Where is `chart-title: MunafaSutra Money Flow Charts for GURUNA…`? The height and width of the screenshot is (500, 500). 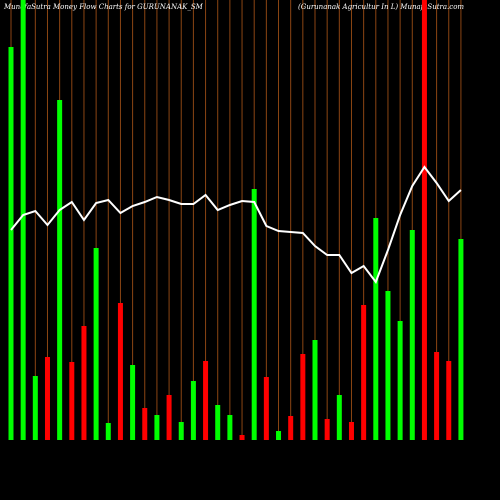
chart-title: MunafaSutra Money Flow Charts for GURUNA… is located at coordinates (103, 7).